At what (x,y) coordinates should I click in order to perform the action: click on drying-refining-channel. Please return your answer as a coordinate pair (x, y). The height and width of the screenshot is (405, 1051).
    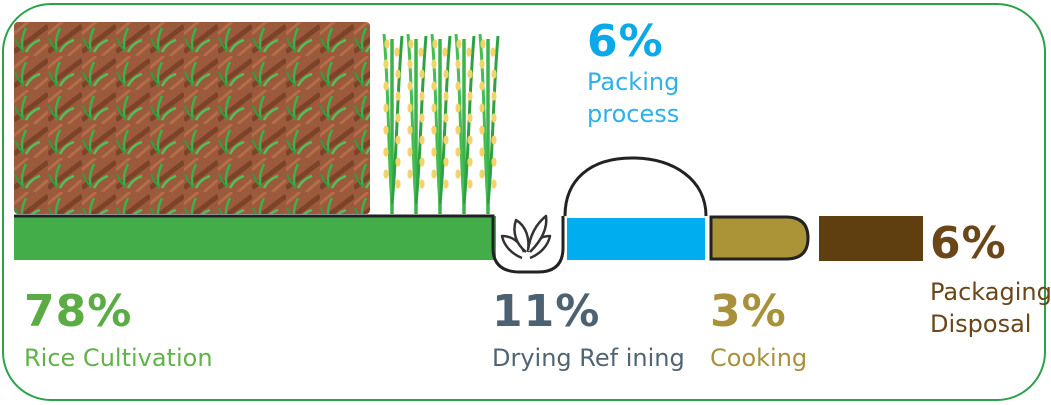
    Looking at the image, I should click on (289, 244).